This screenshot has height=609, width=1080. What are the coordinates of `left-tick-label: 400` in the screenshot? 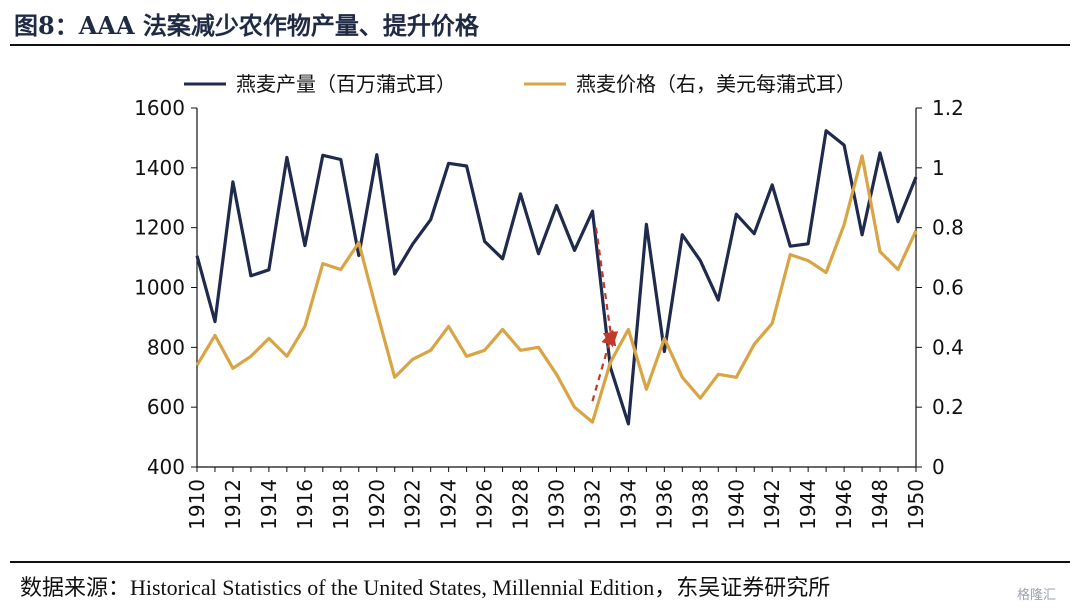 It's located at (166, 467).